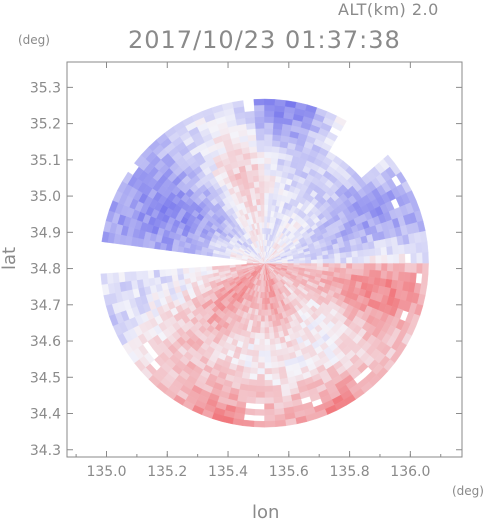 The height and width of the screenshot is (523, 491). Describe the element at coordinates (45, 451) in the screenshot. I see `y-tick-label: 34.3` at that location.